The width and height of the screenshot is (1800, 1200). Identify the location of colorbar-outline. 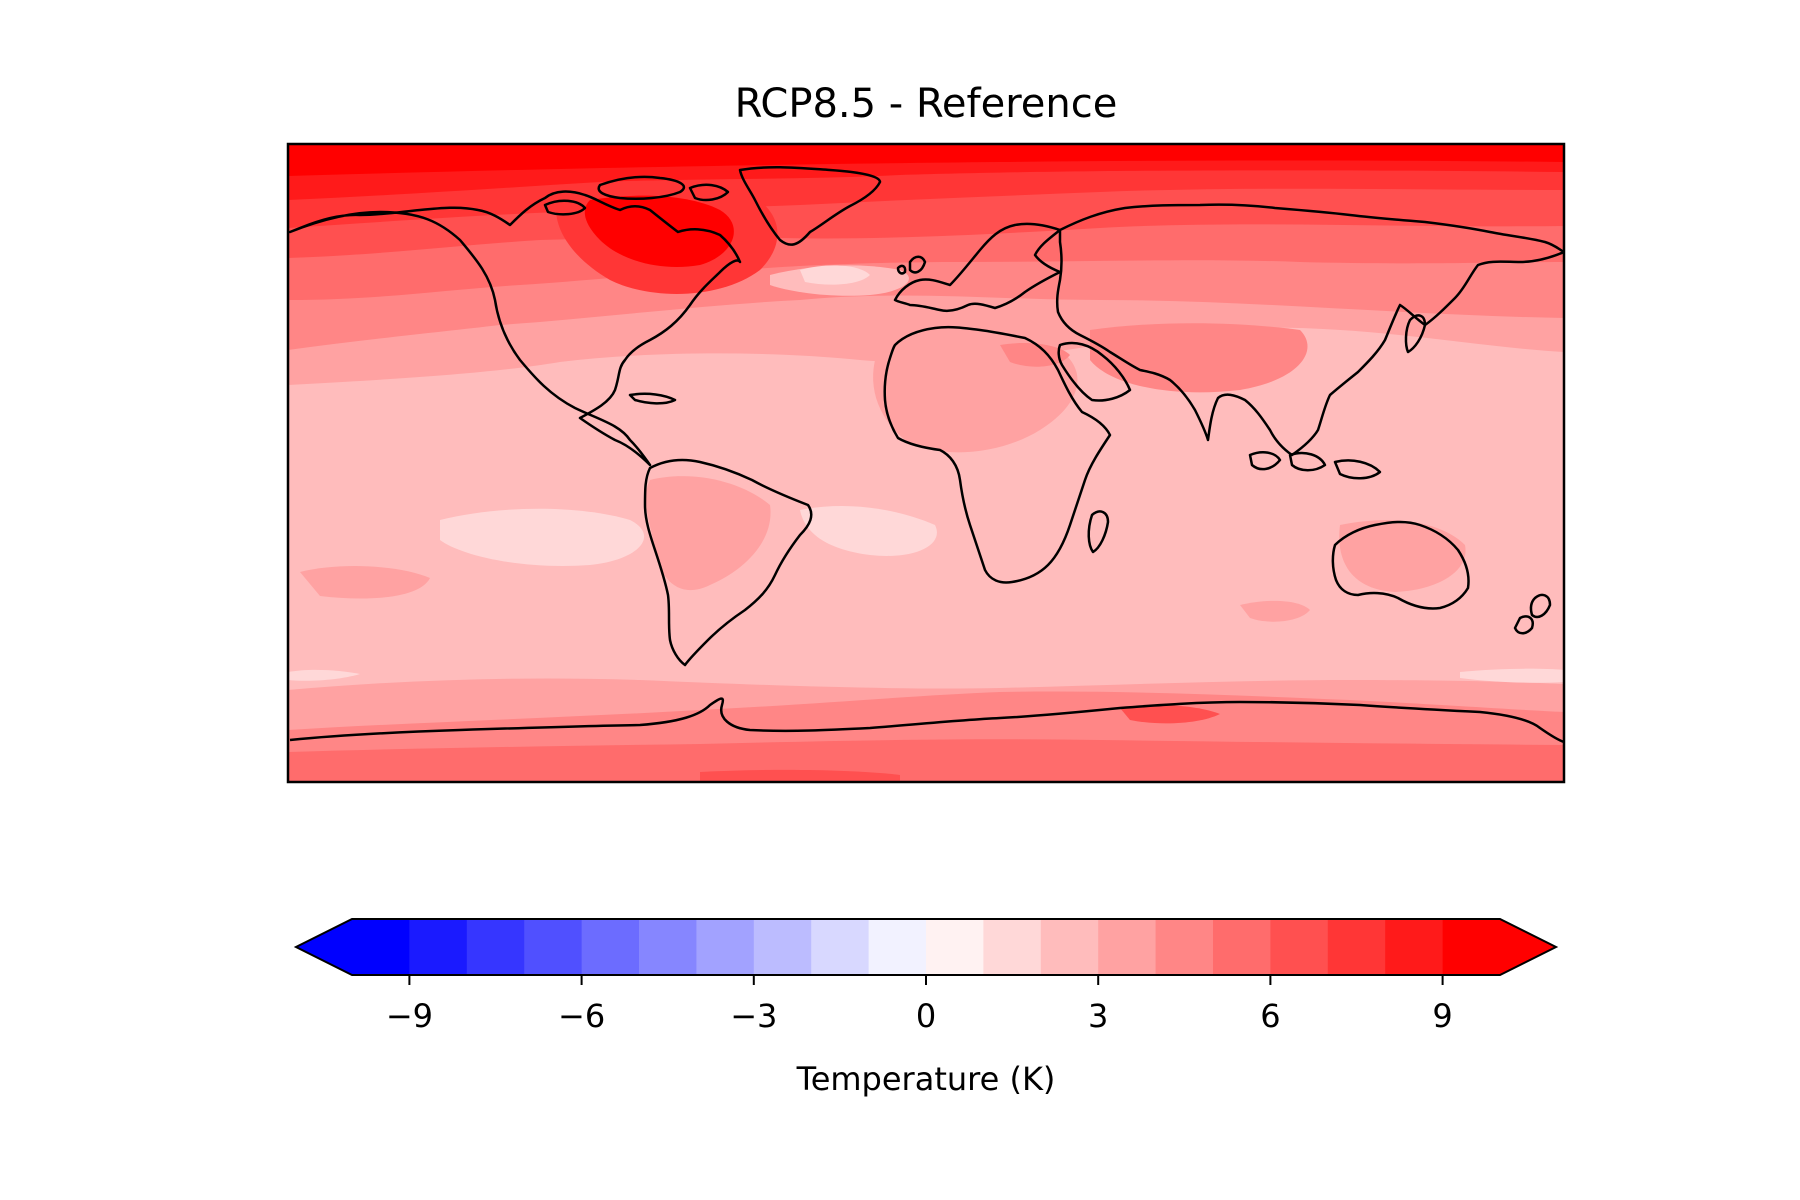
(926, 947).